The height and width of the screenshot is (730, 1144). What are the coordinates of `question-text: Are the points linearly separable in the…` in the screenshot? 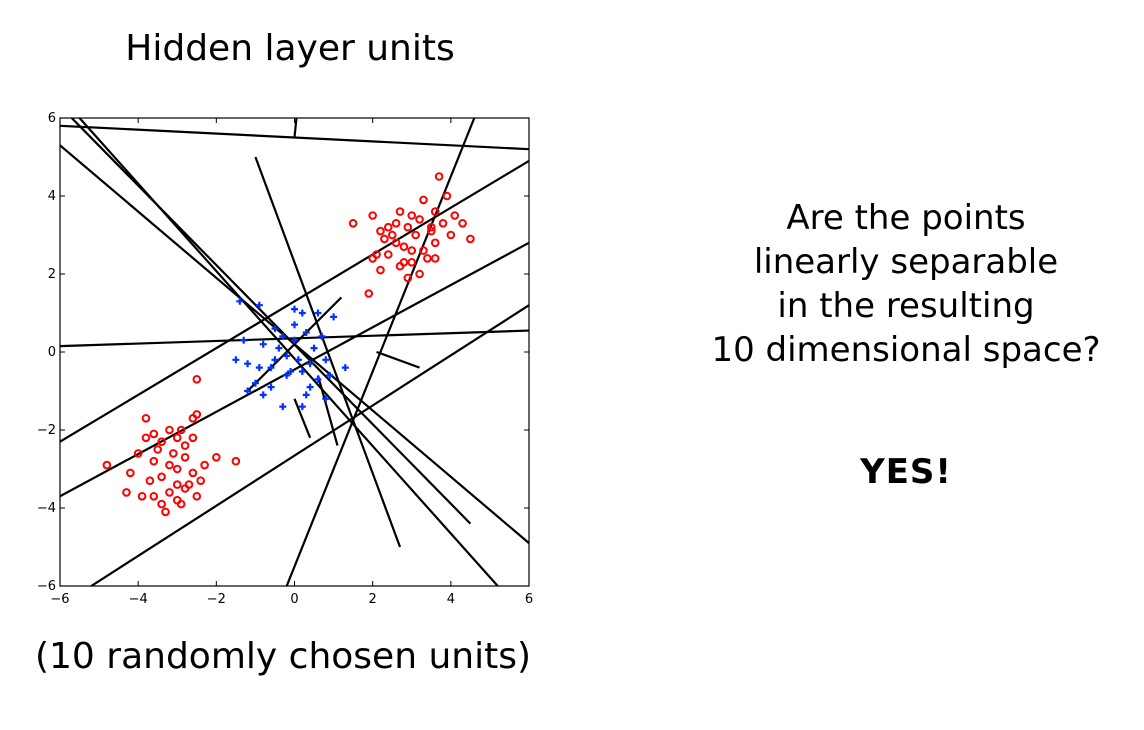 It's located at (906, 284).